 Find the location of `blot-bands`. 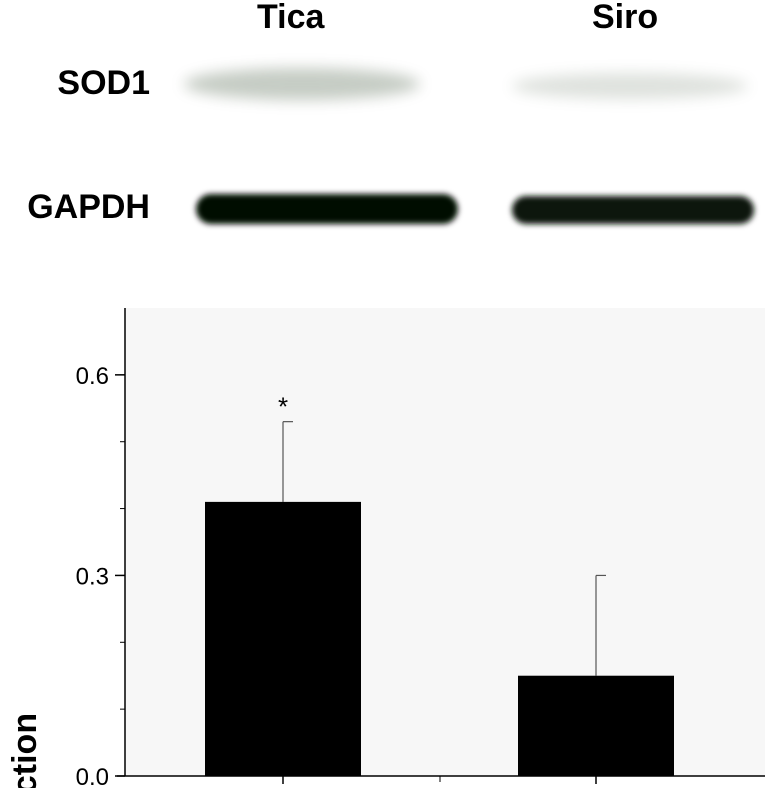

blot-bands is located at coordinates (469, 146).